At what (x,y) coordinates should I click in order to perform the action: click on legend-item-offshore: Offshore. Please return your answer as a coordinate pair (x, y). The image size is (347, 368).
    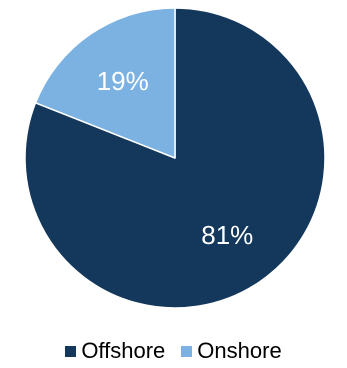
    Looking at the image, I should click on (115, 351).